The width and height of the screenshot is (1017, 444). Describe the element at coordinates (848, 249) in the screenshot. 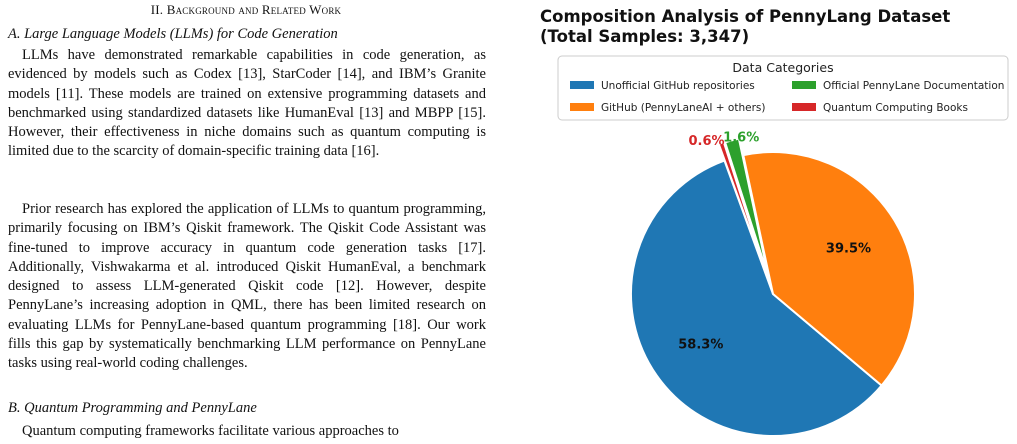

I see `slice-percent-label: 39.5%` at that location.